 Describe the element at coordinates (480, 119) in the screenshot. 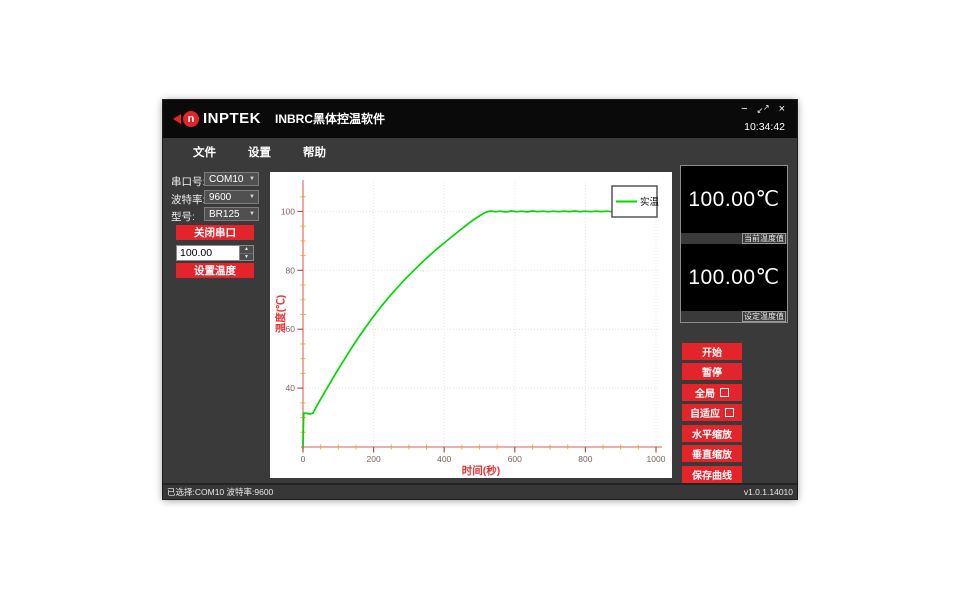

I see `title-bar: n INPTEK INBRC黑体控温软件 − ↗ ↙ × 10:34:42` at that location.